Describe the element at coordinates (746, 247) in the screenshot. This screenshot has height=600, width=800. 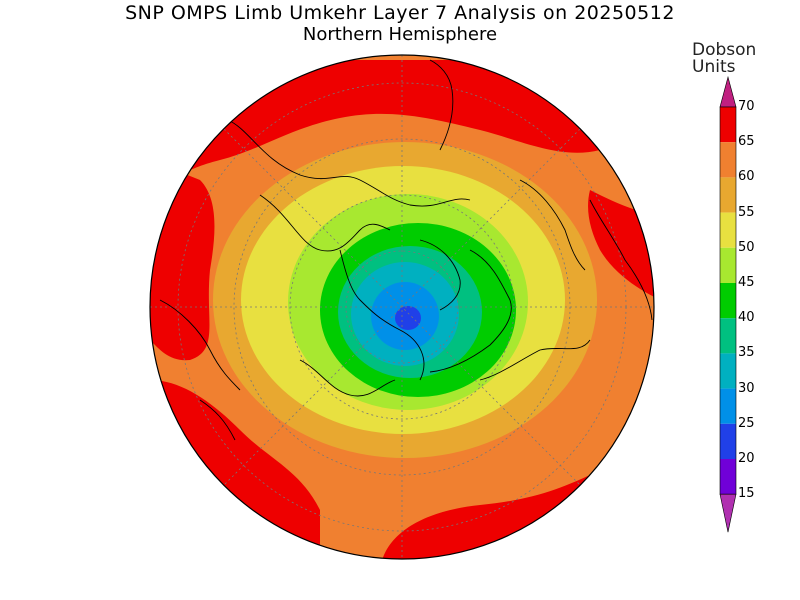
I see `color-bar-tick-label: 50` at that location.